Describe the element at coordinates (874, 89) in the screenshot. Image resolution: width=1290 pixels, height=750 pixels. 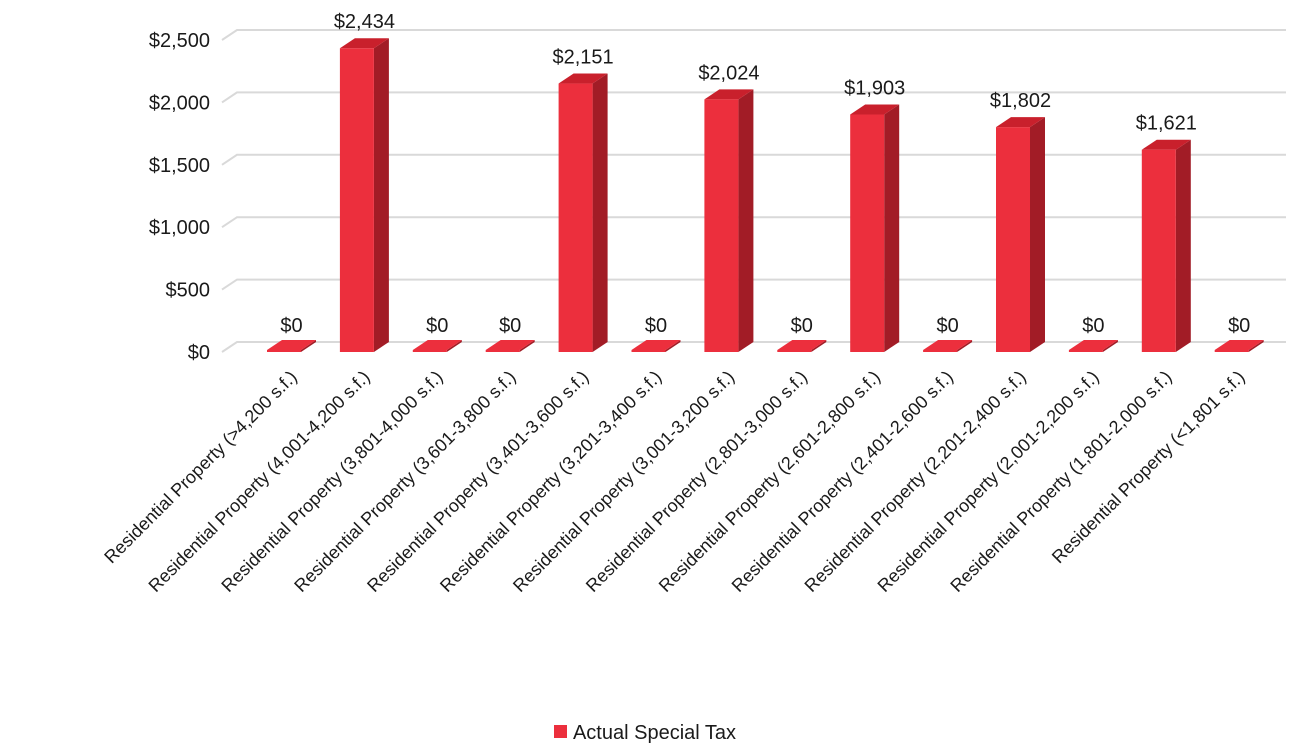
I see `data-label: $1,903` at that location.